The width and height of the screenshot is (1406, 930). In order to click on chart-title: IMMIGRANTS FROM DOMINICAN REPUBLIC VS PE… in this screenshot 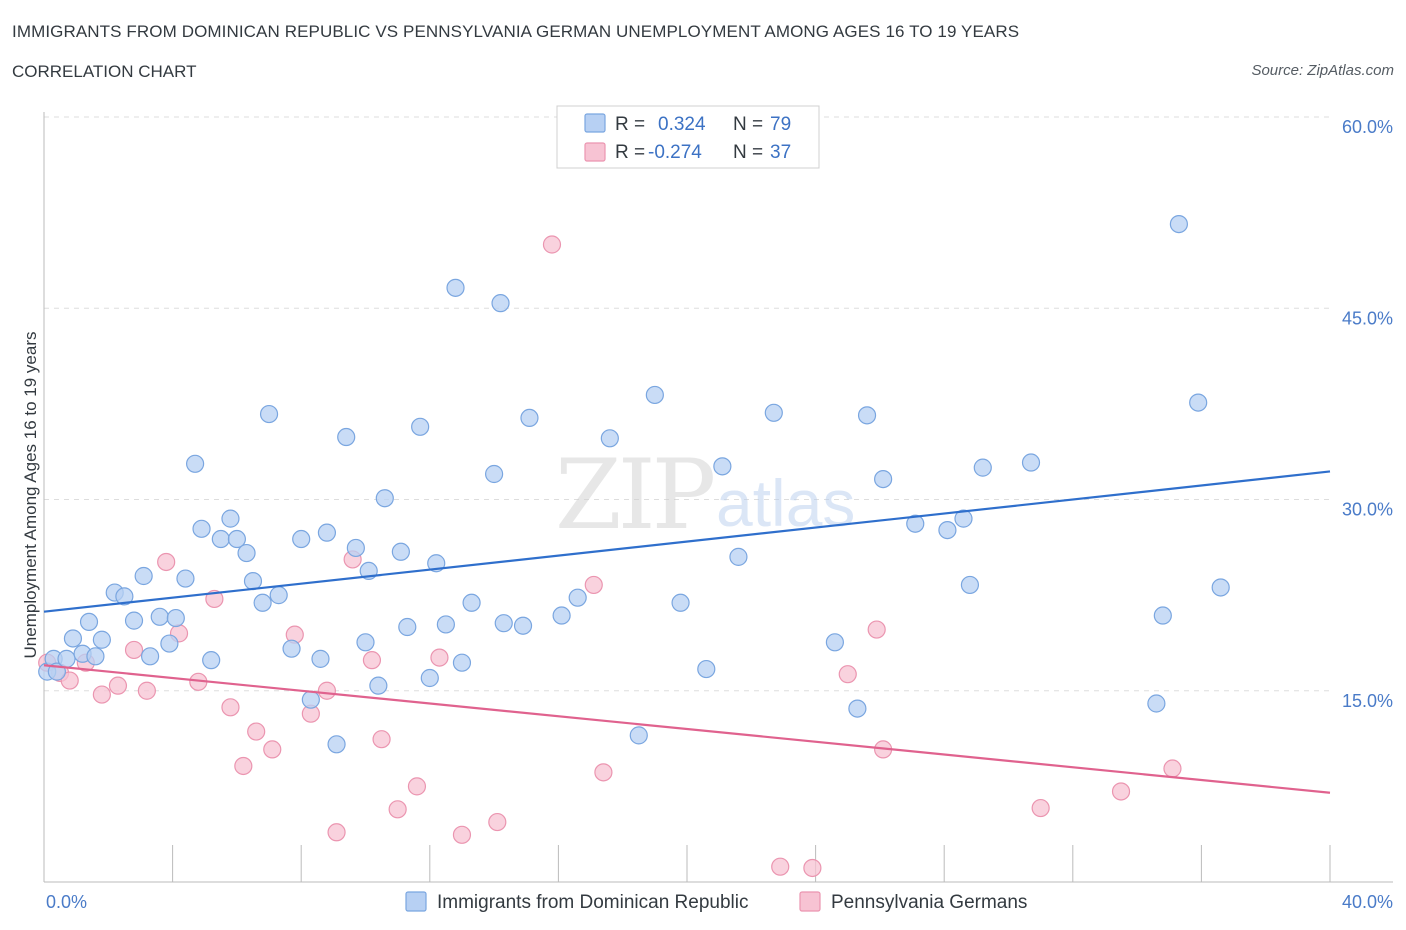, I will do `click(516, 31)`.